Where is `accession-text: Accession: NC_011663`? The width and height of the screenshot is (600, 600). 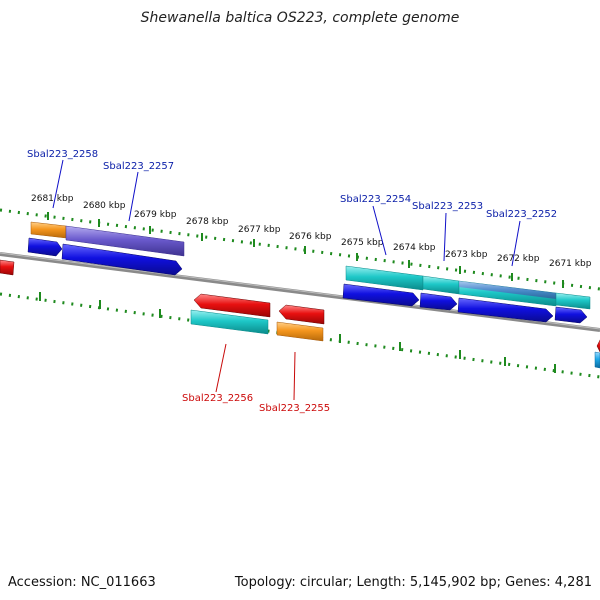 accession-text: Accession: NC_011663 is located at coordinates (82, 582).